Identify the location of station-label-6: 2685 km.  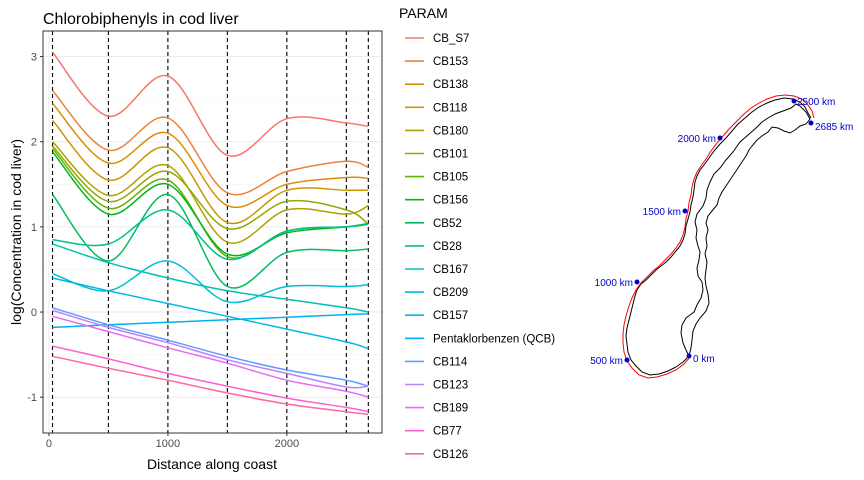
(834, 127).